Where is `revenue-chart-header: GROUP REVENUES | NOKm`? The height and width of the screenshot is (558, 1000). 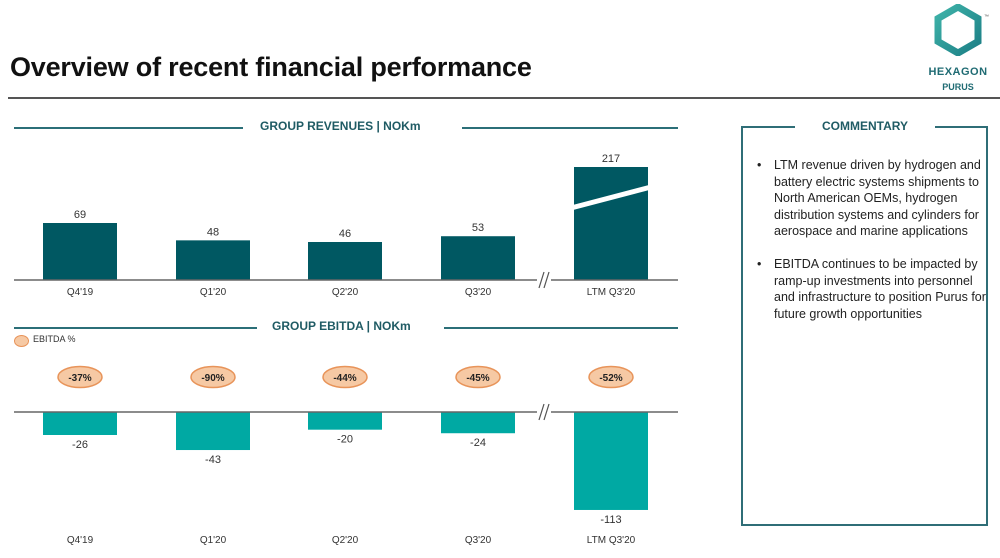 revenue-chart-header: GROUP REVENUES | NOKm is located at coordinates (346, 127).